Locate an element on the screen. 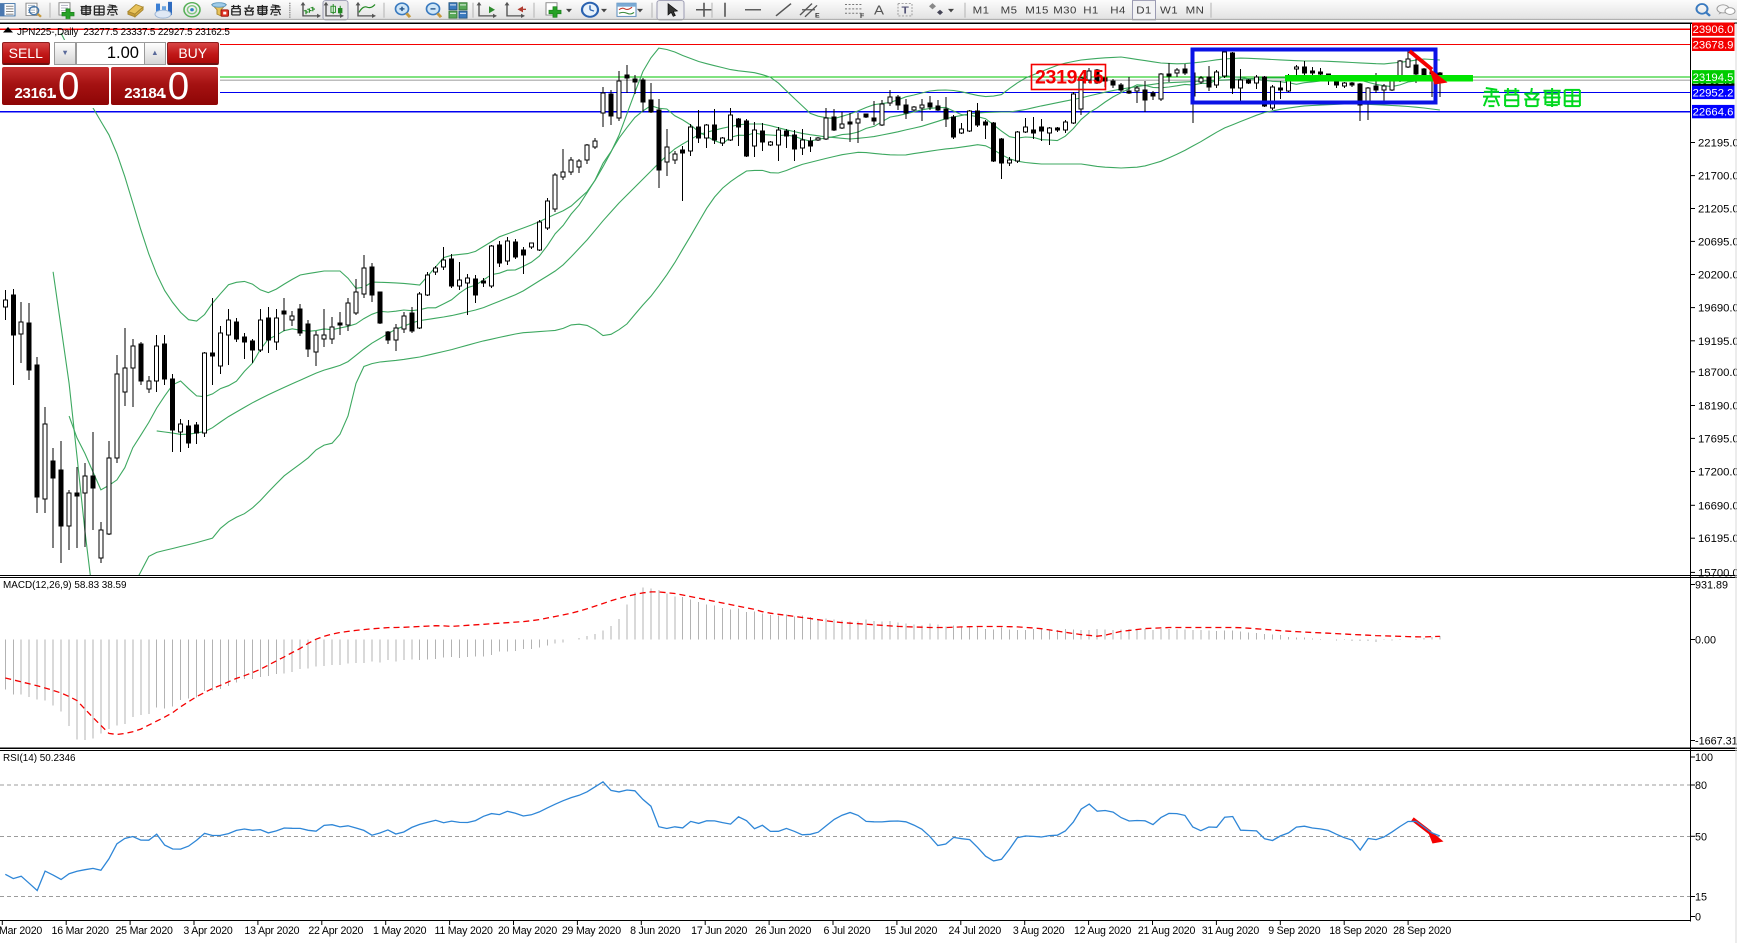 This screenshot has width=1737, height=943. svg-text: 26 Jun 2020 is located at coordinates (783, 931).